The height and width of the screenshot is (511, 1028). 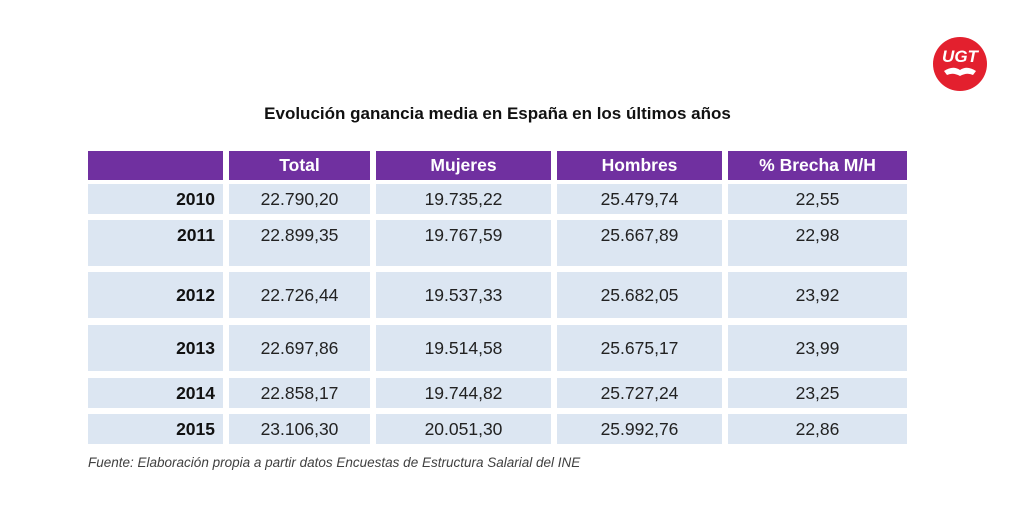 I want to click on cell-brecha: 22,98, so click(x=817, y=243).